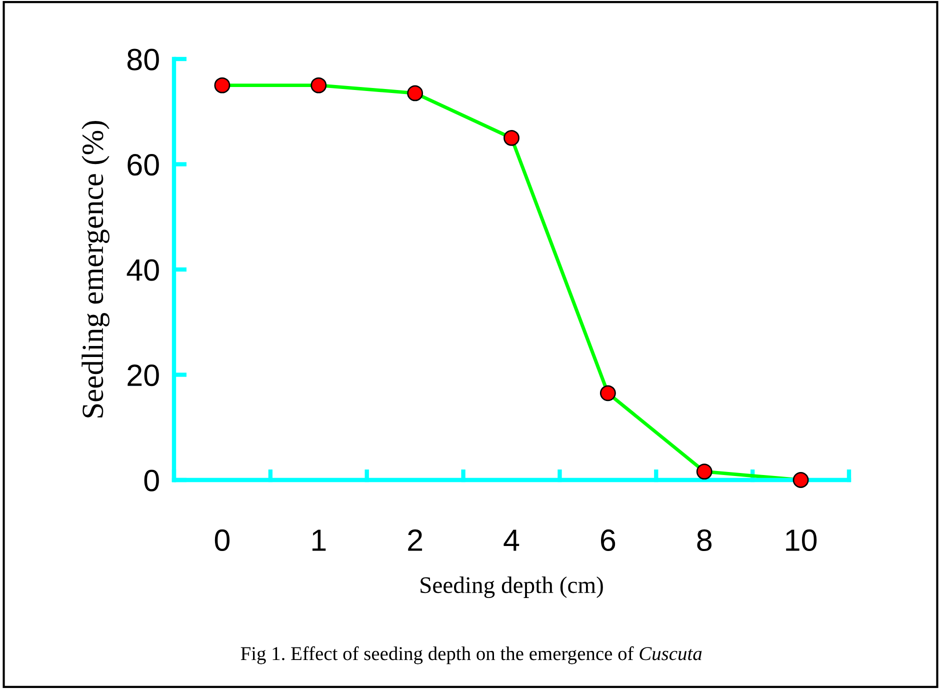 The image size is (941, 689). Describe the element at coordinates (512, 540) in the screenshot. I see `x-tick-label: 4` at that location.